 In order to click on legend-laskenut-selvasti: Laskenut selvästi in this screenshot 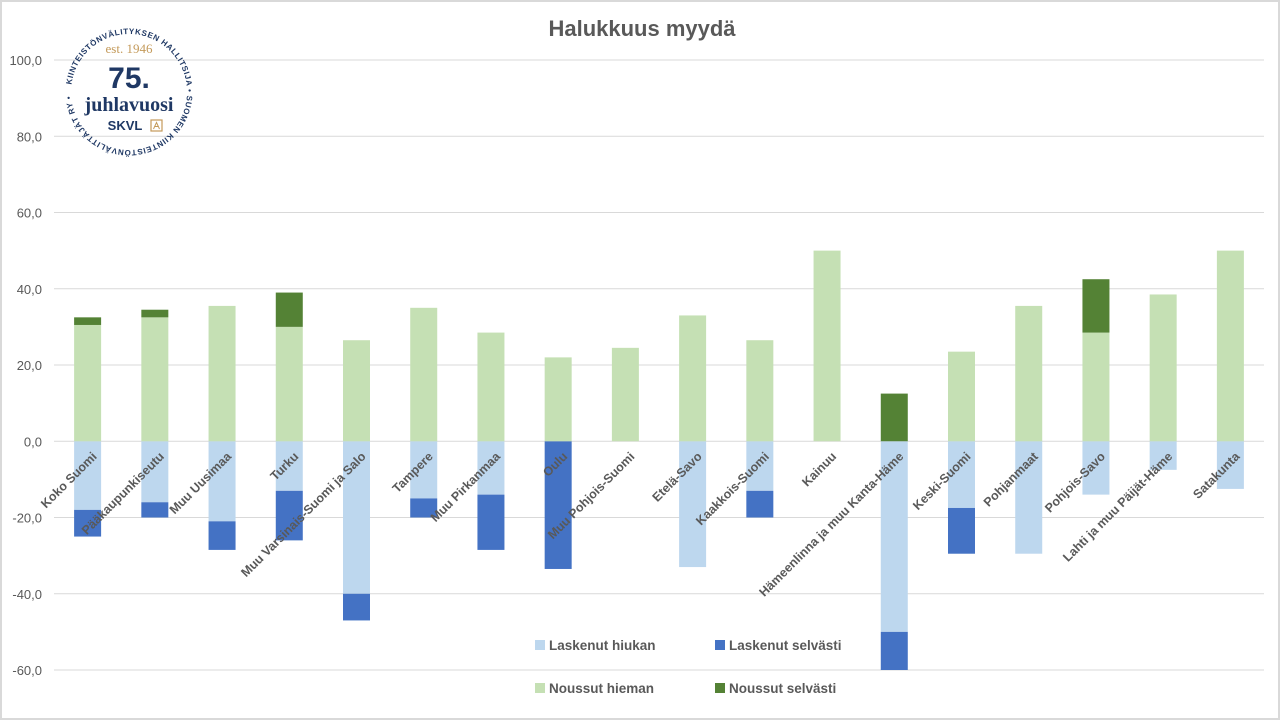, I will do `click(778, 645)`.